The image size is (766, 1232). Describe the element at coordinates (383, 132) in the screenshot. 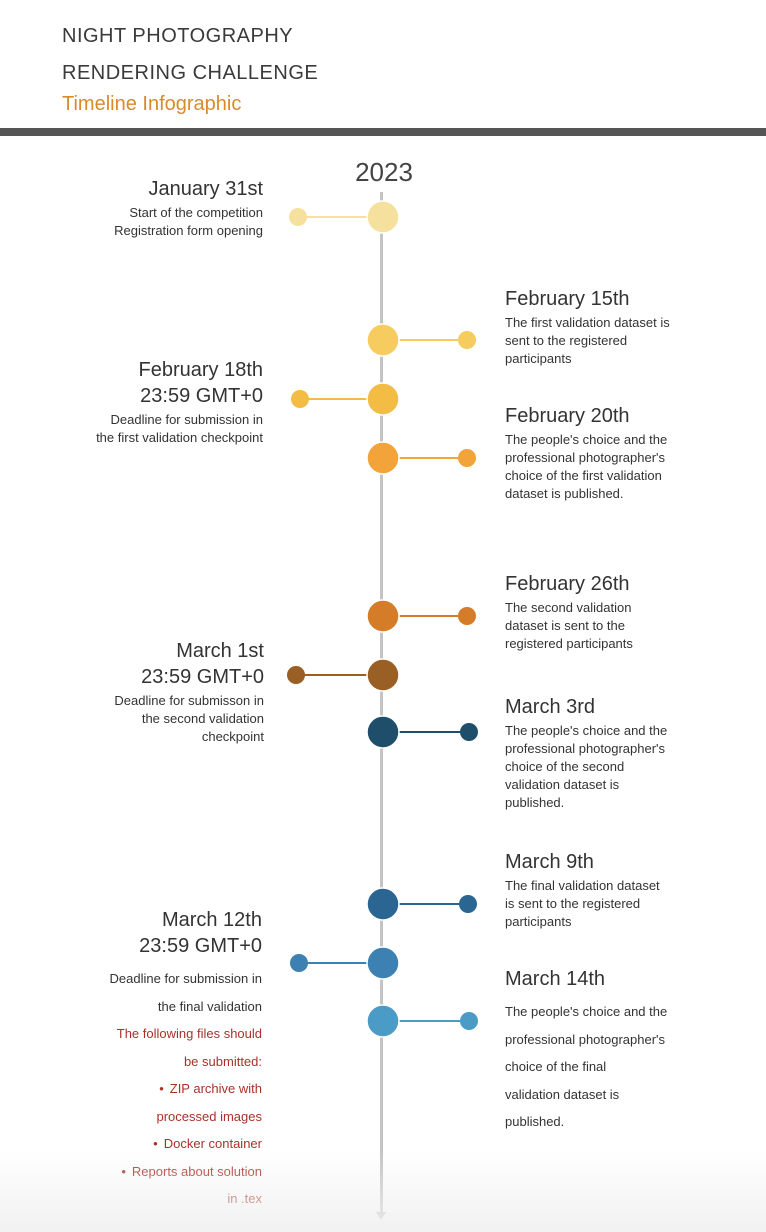

I see `header-divider` at that location.